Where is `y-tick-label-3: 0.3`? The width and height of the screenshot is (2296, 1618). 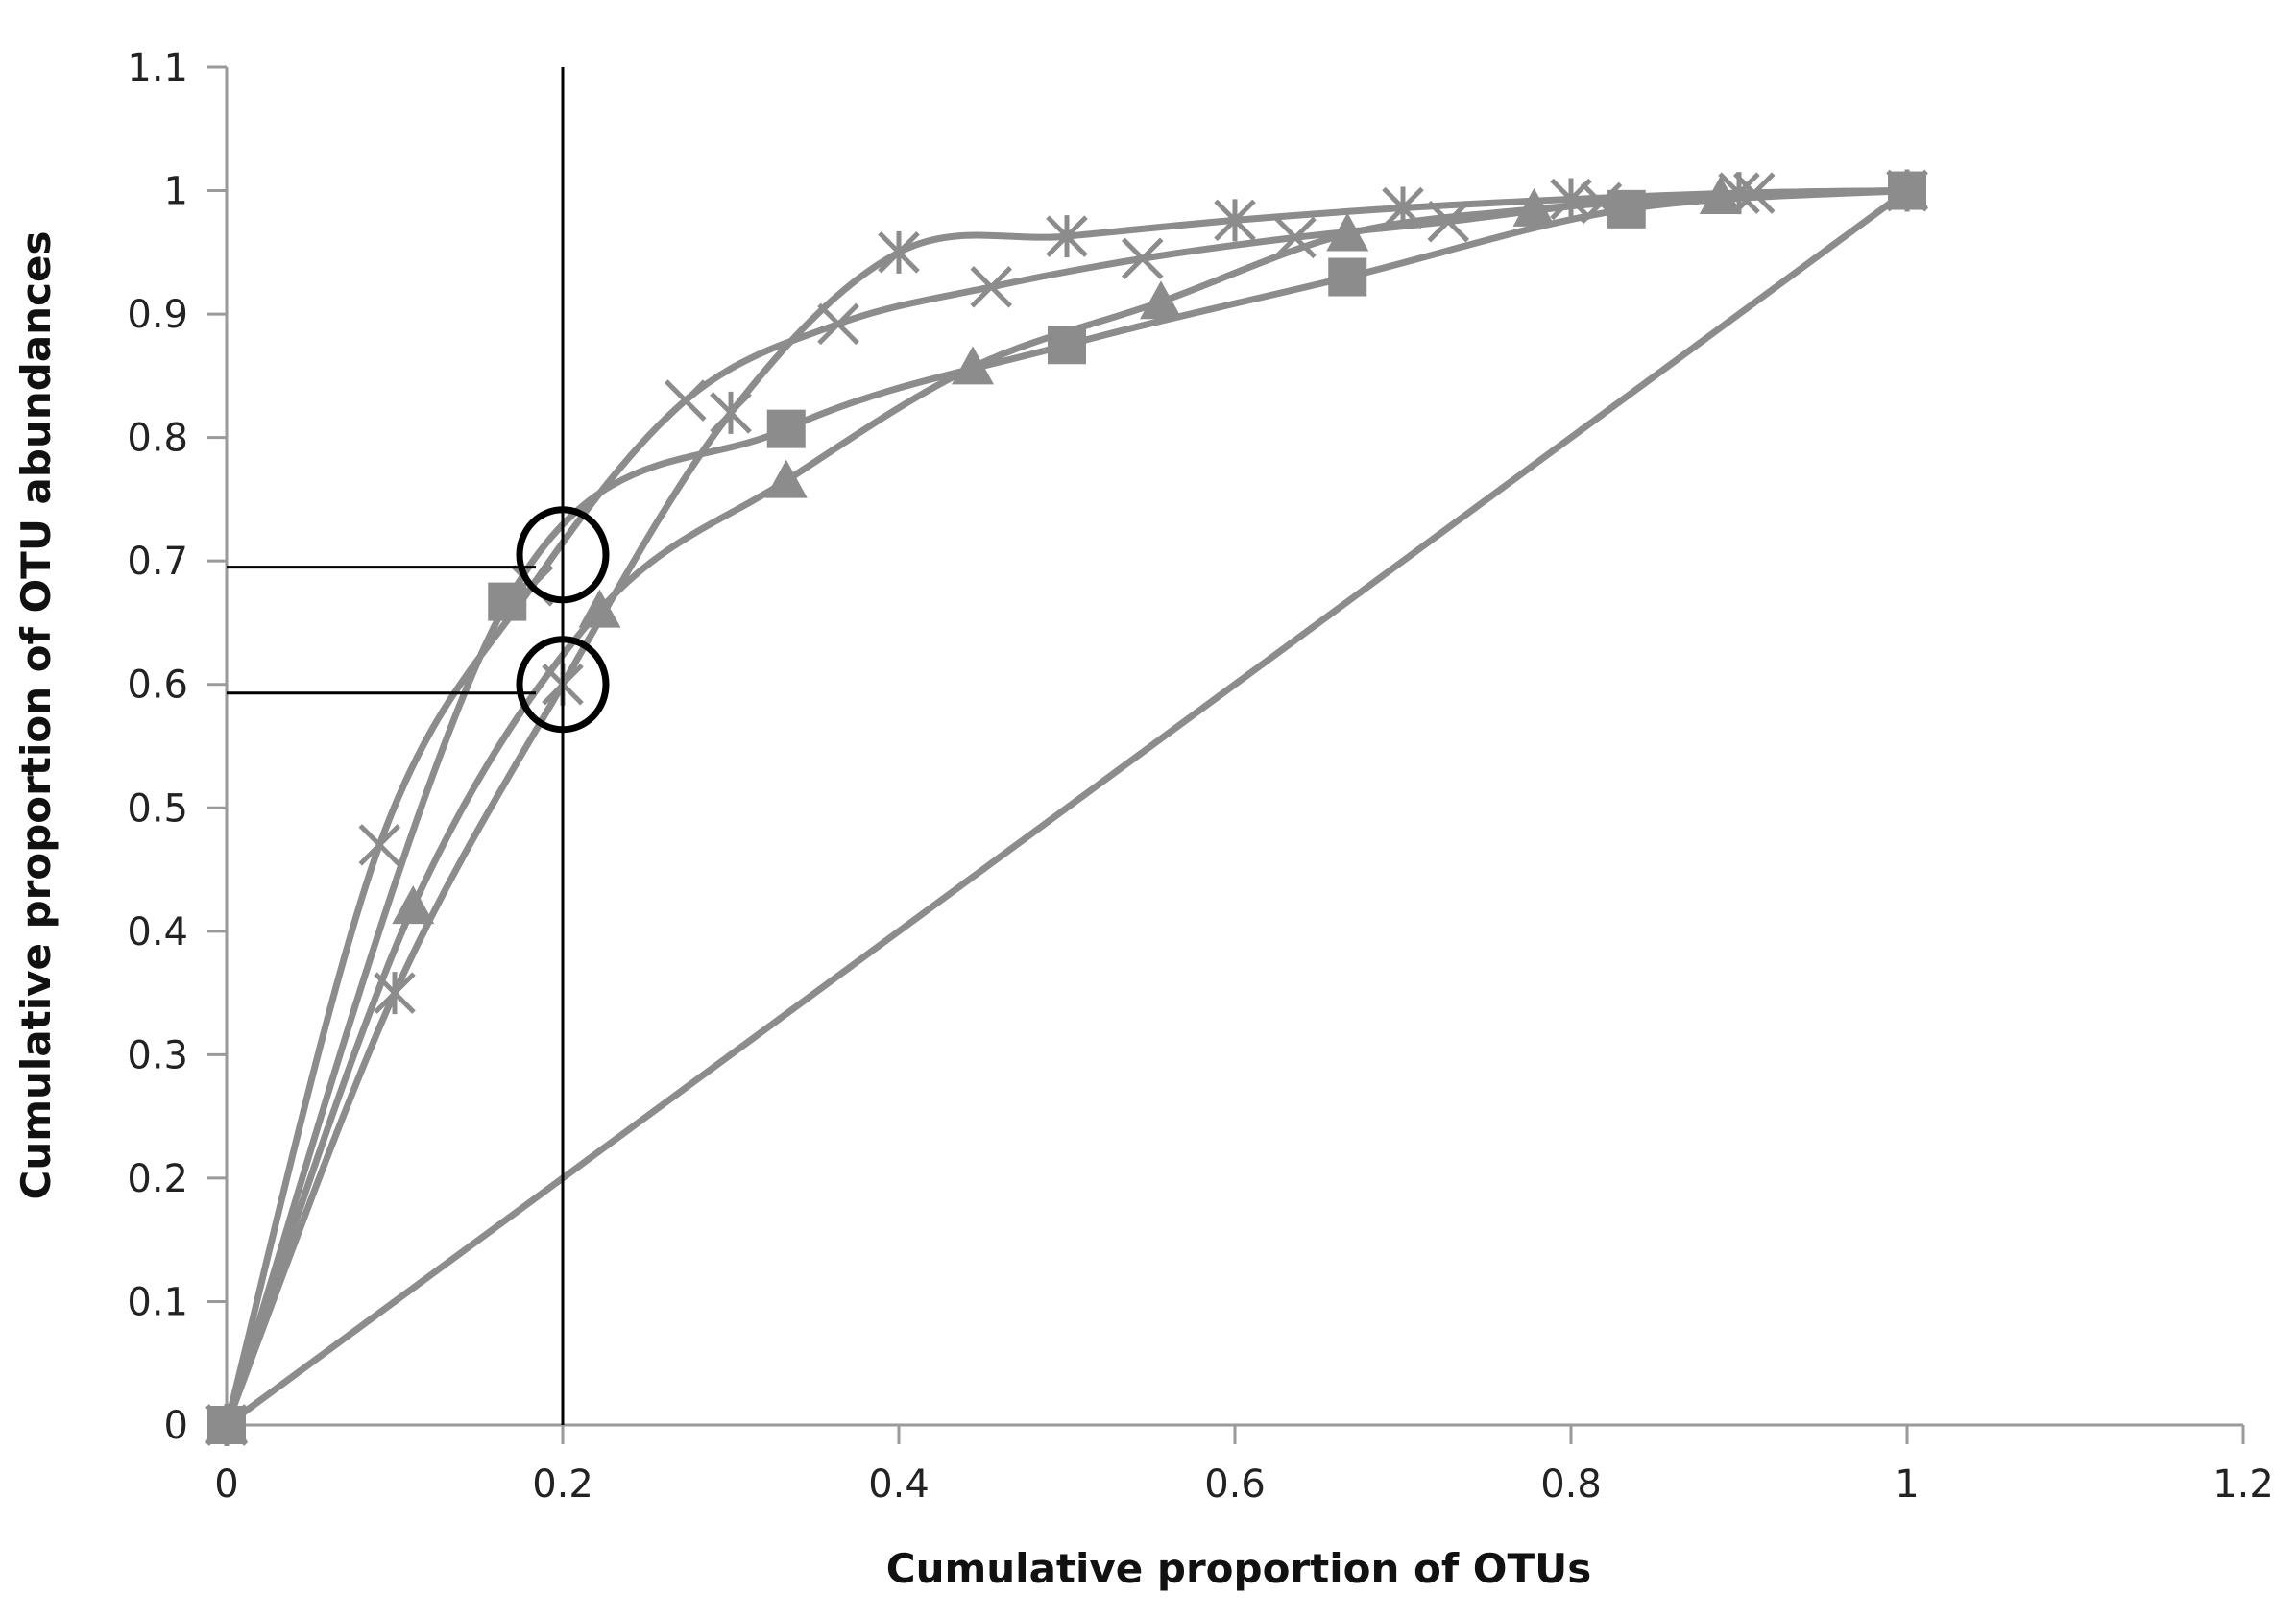
y-tick-label-3: 0.3 is located at coordinates (157, 1055).